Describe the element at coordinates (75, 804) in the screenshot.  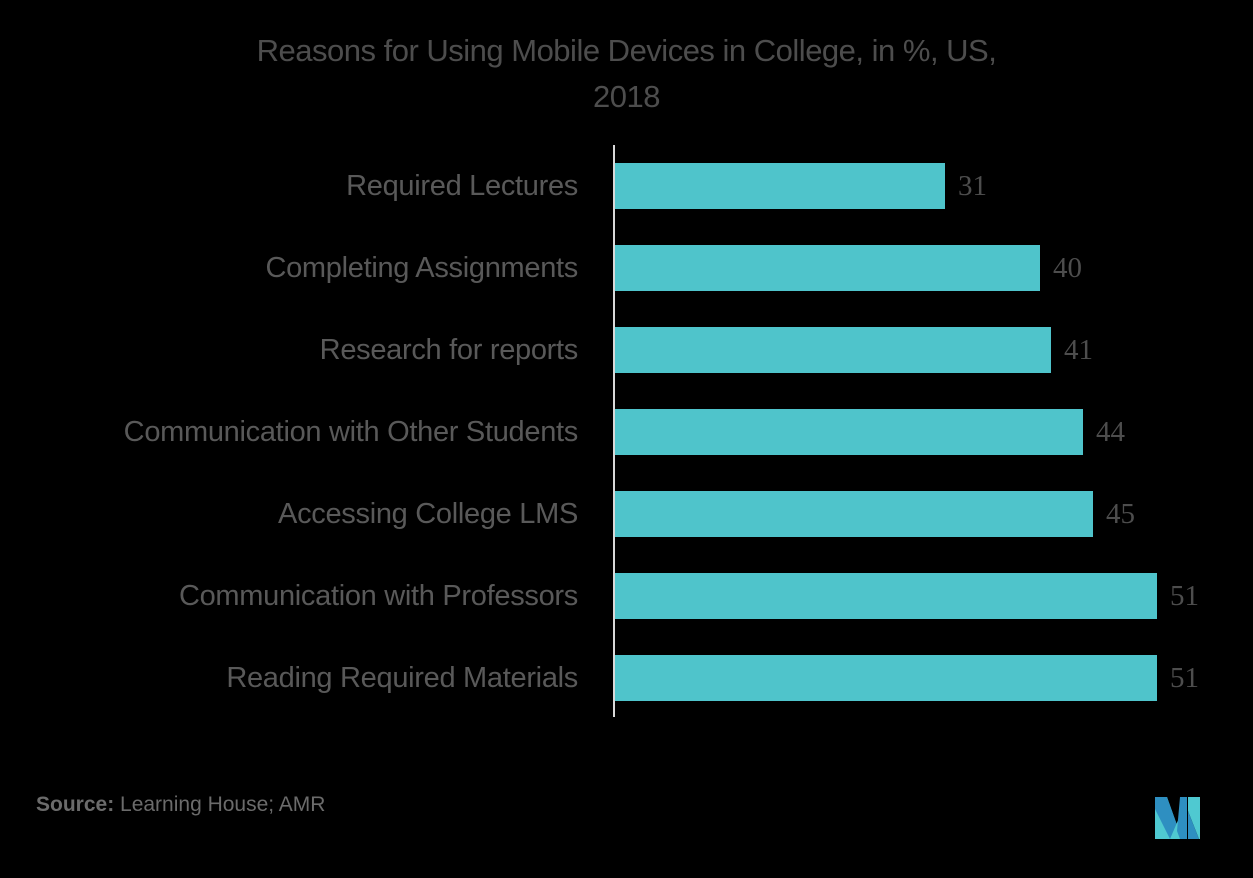
I see `source-label: Source:` at that location.